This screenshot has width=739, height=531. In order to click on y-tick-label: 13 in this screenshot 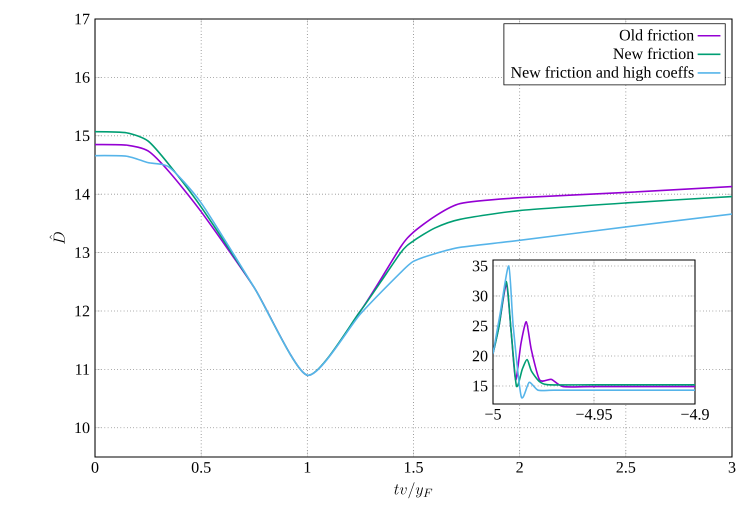, I will do `click(82, 252)`.